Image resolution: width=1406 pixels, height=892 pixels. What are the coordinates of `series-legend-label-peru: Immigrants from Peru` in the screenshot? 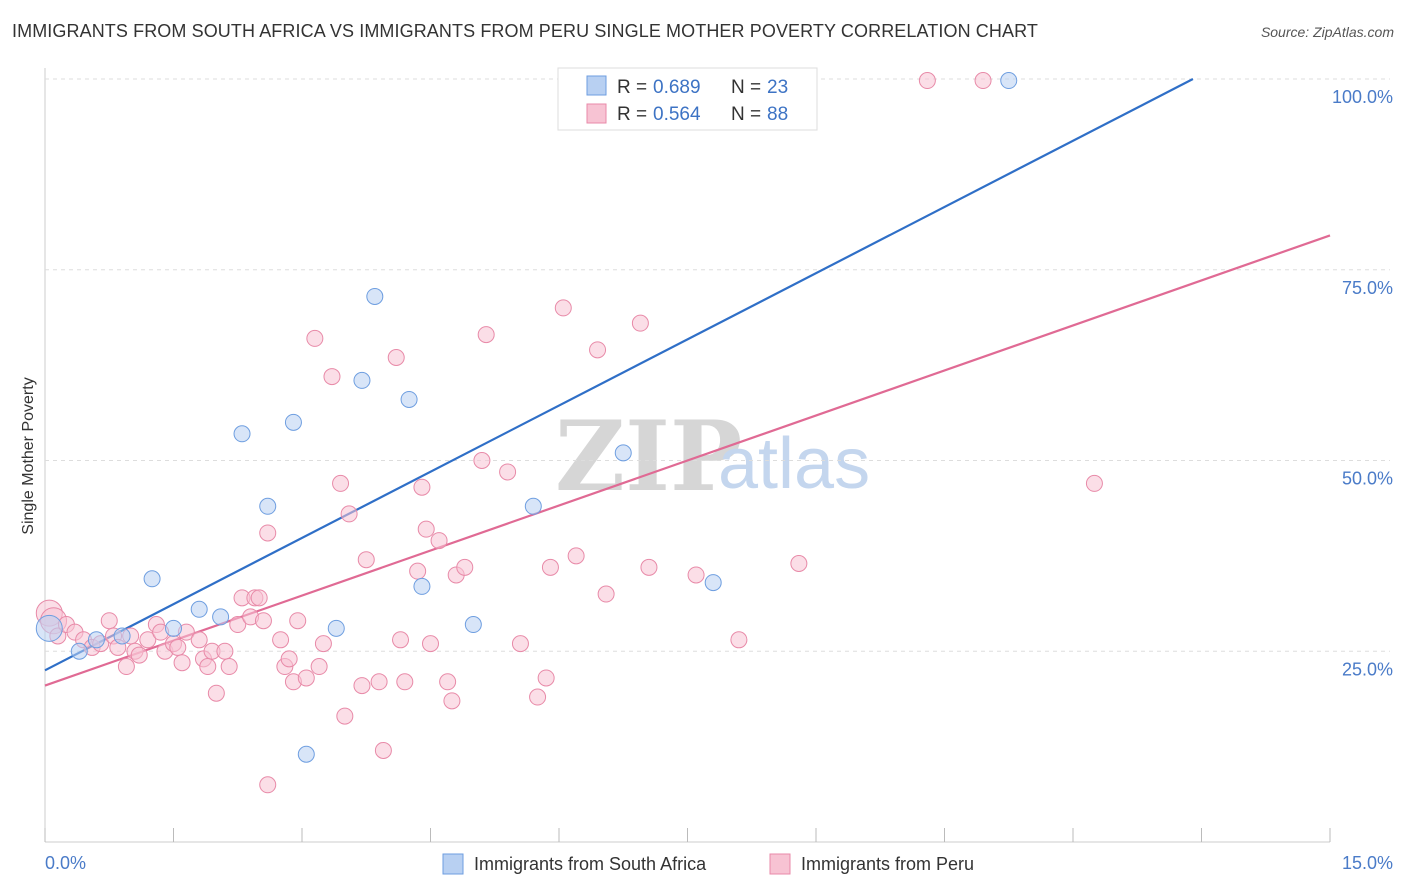 It's located at (887, 864).